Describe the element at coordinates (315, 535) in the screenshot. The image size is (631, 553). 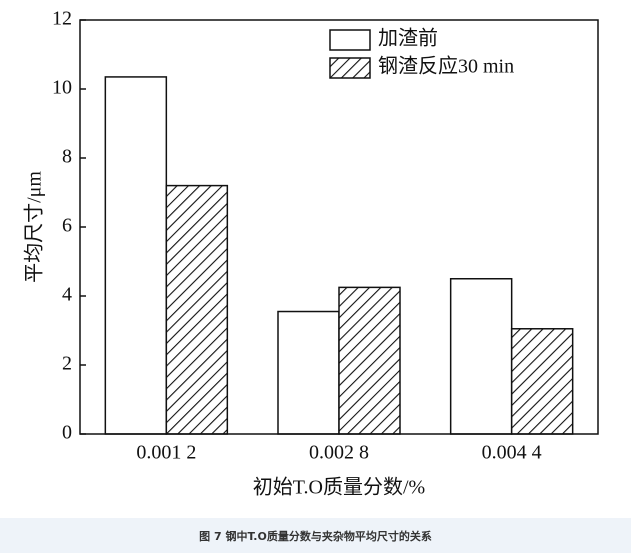
I see `caption: 图 7 钢中T.O质量分数与夹杂物平均尺寸的关系` at that location.